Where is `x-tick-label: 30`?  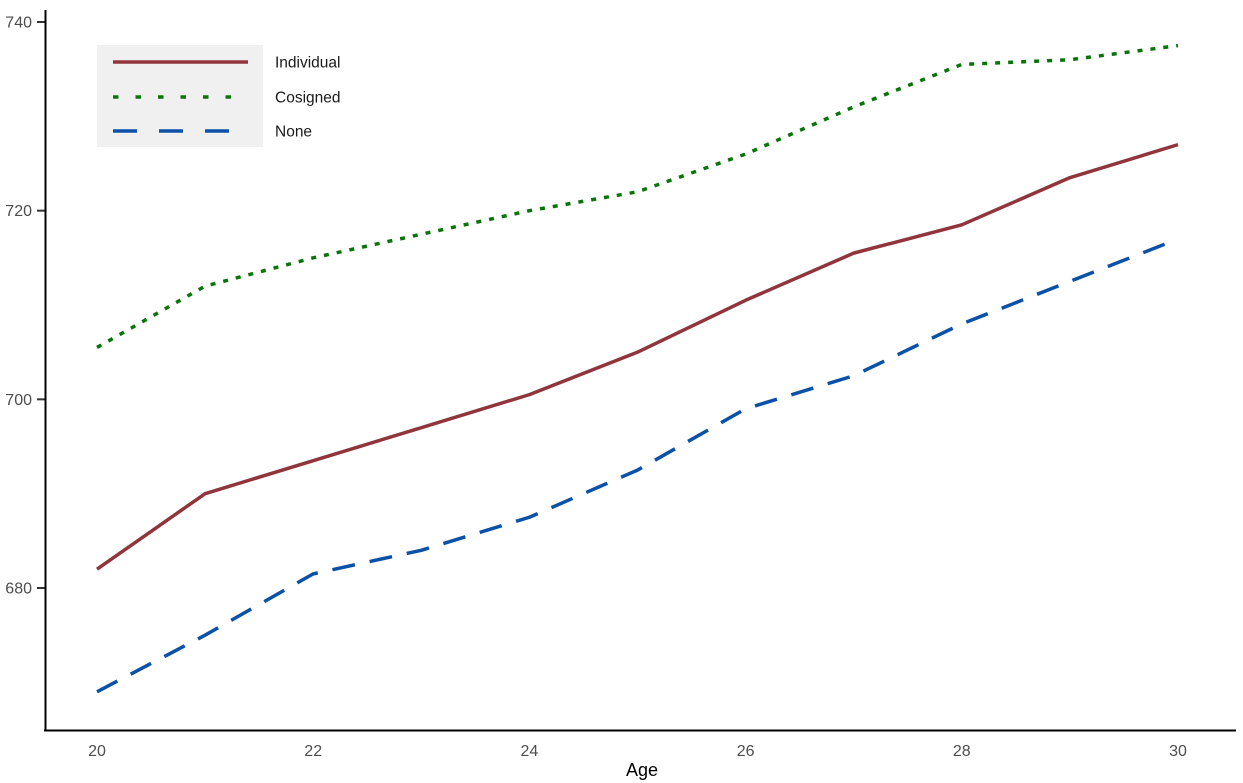
x-tick-label: 30 is located at coordinates (1178, 751).